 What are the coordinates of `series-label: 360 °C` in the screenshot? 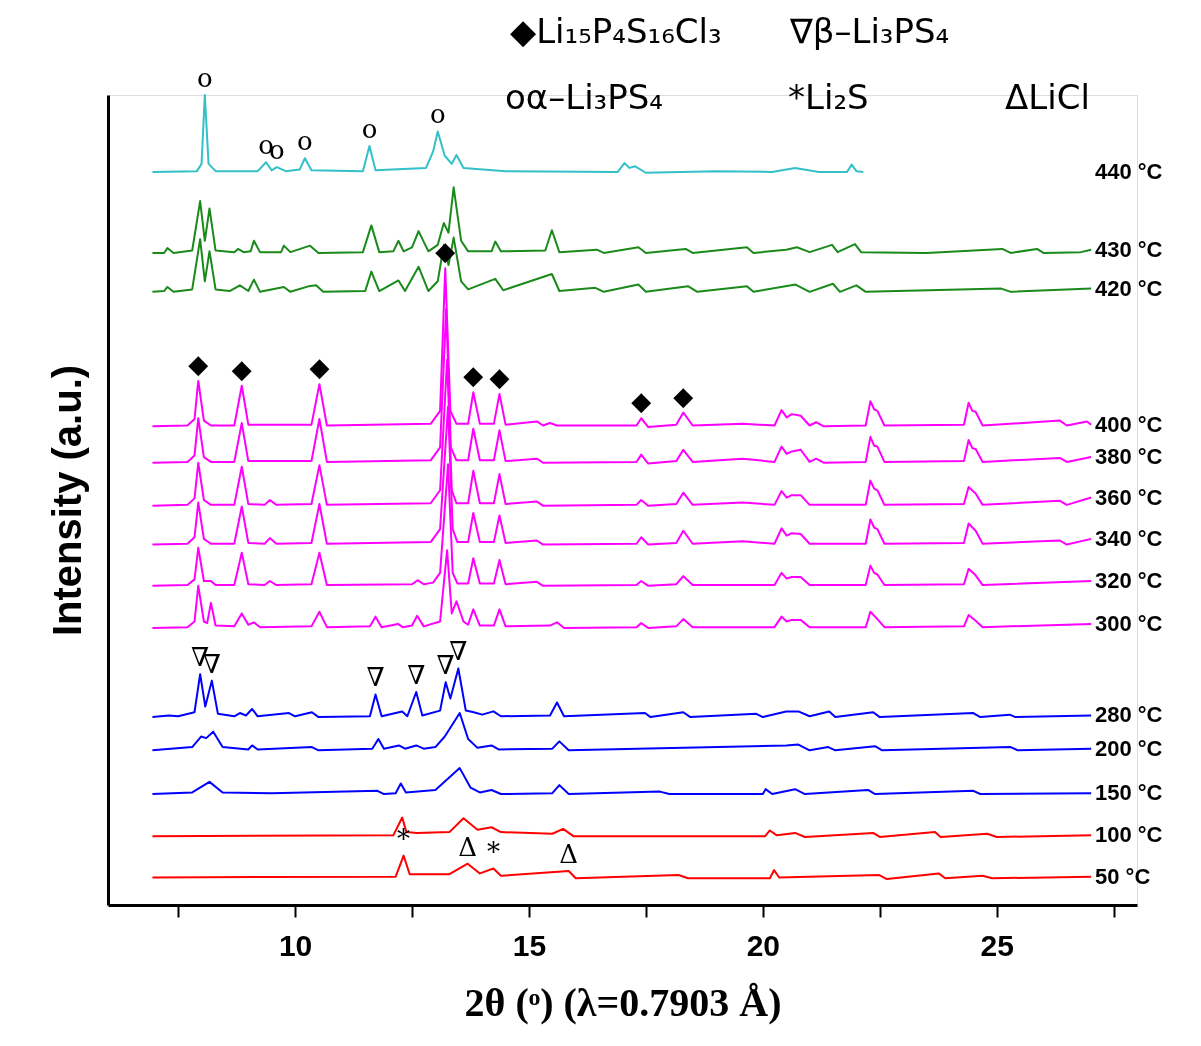 It's located at (1129, 497).